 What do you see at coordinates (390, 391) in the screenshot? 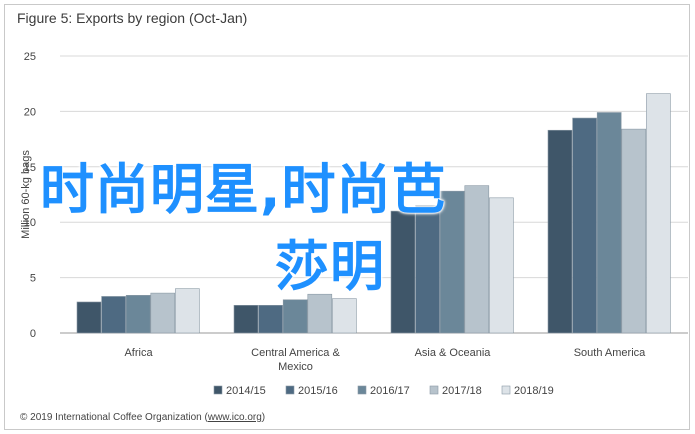
I see `legend-label-2016-17: 2016/17` at bounding box center [390, 391].